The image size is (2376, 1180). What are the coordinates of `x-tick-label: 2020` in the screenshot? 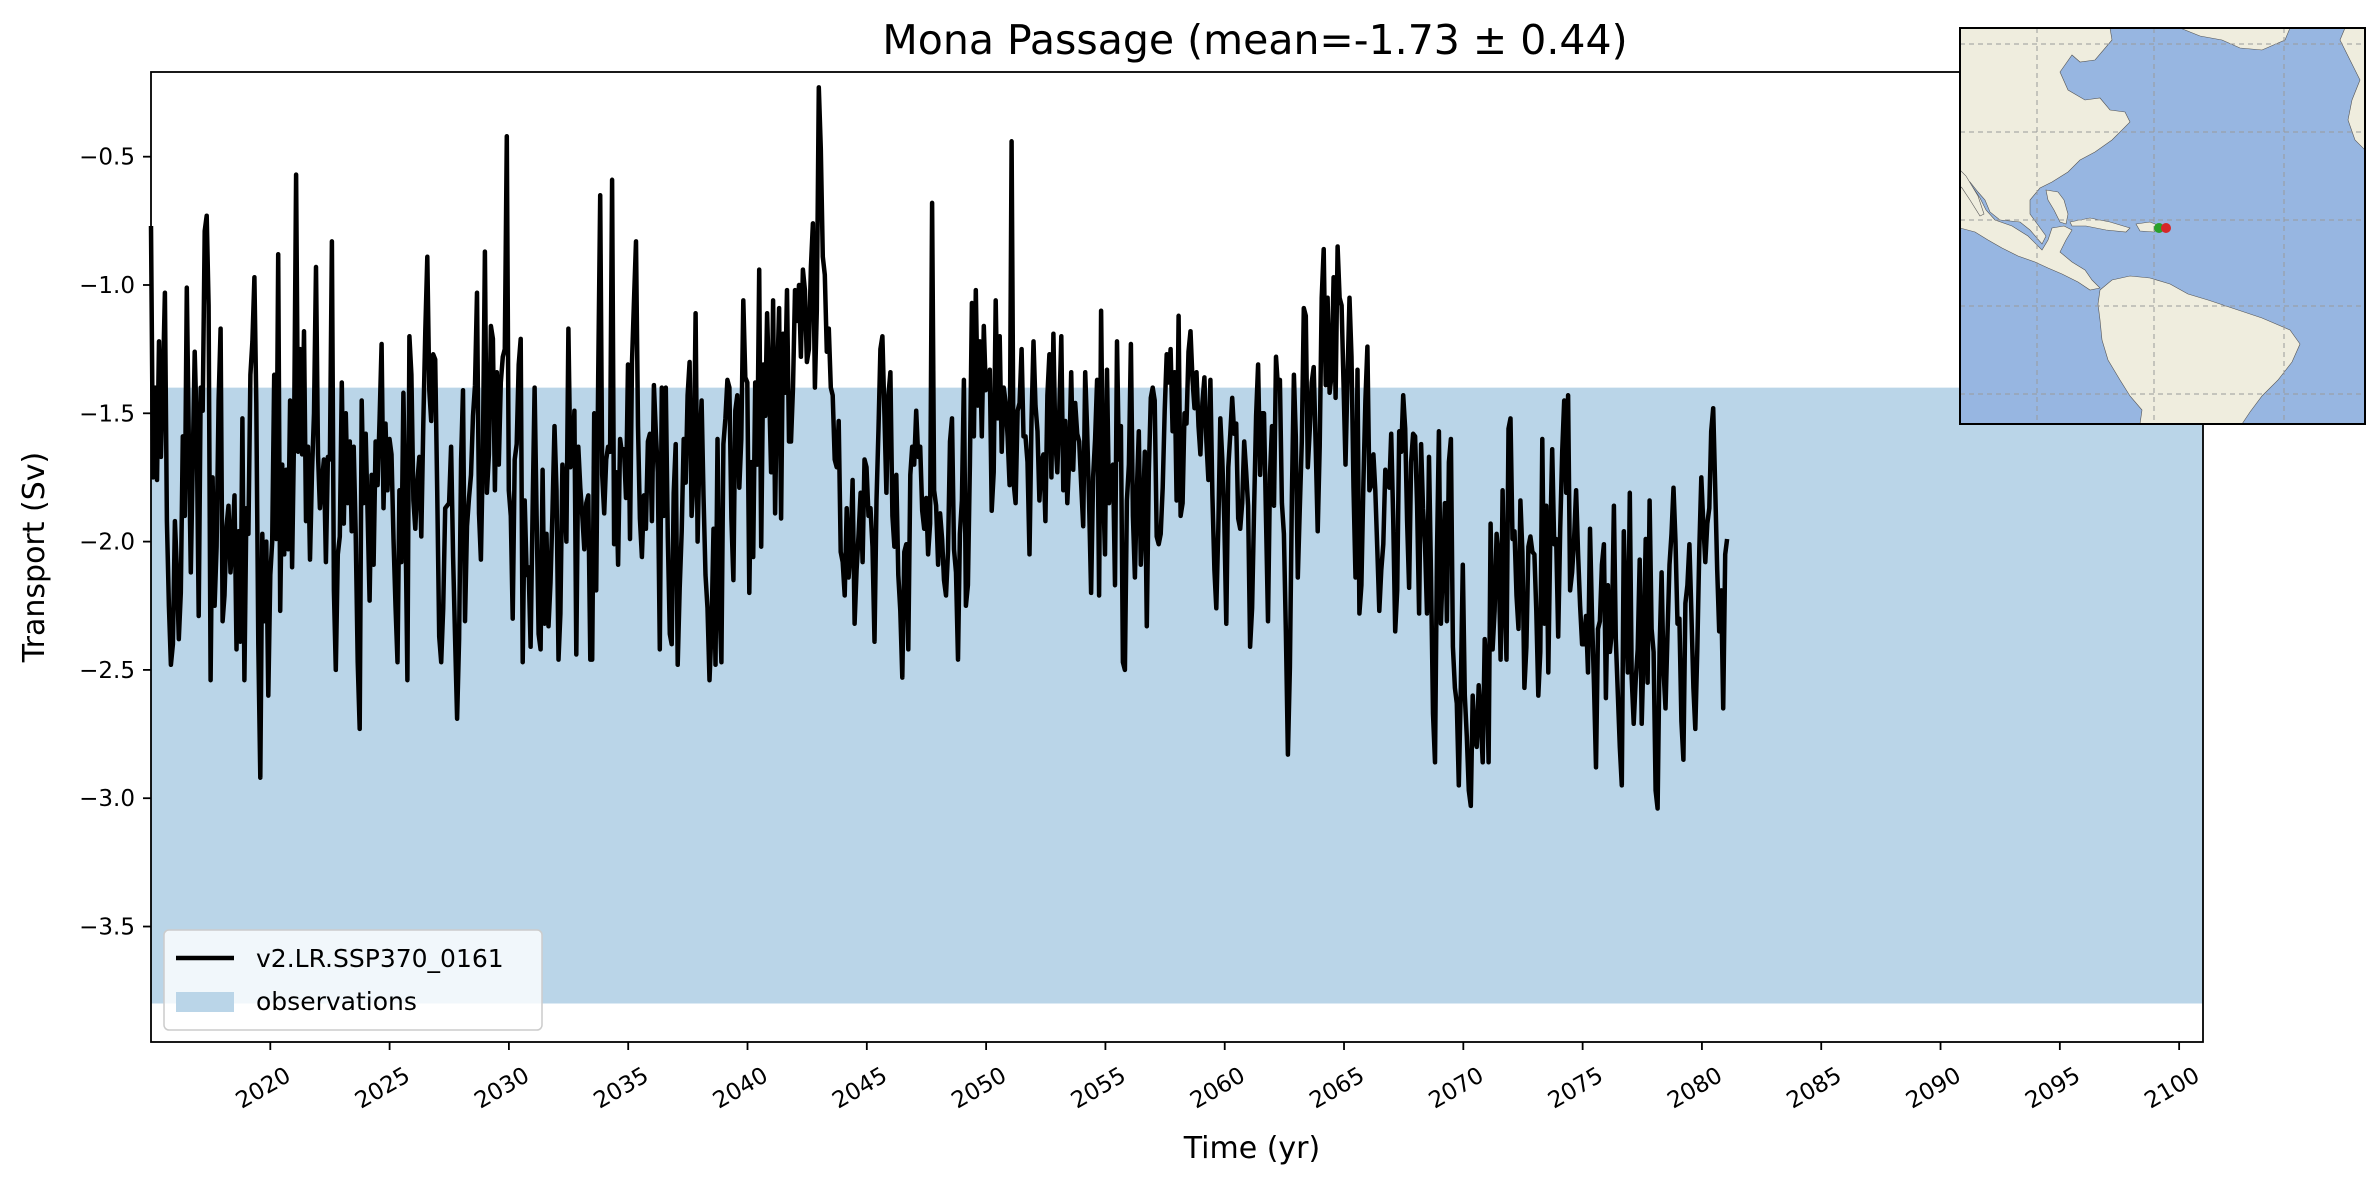 It's located at (264, 1089).